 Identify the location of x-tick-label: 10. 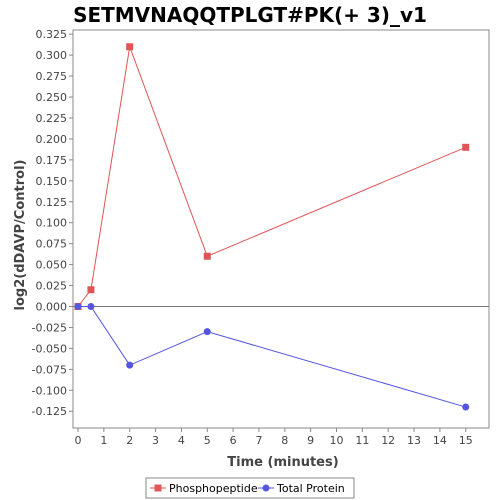
(336, 440).